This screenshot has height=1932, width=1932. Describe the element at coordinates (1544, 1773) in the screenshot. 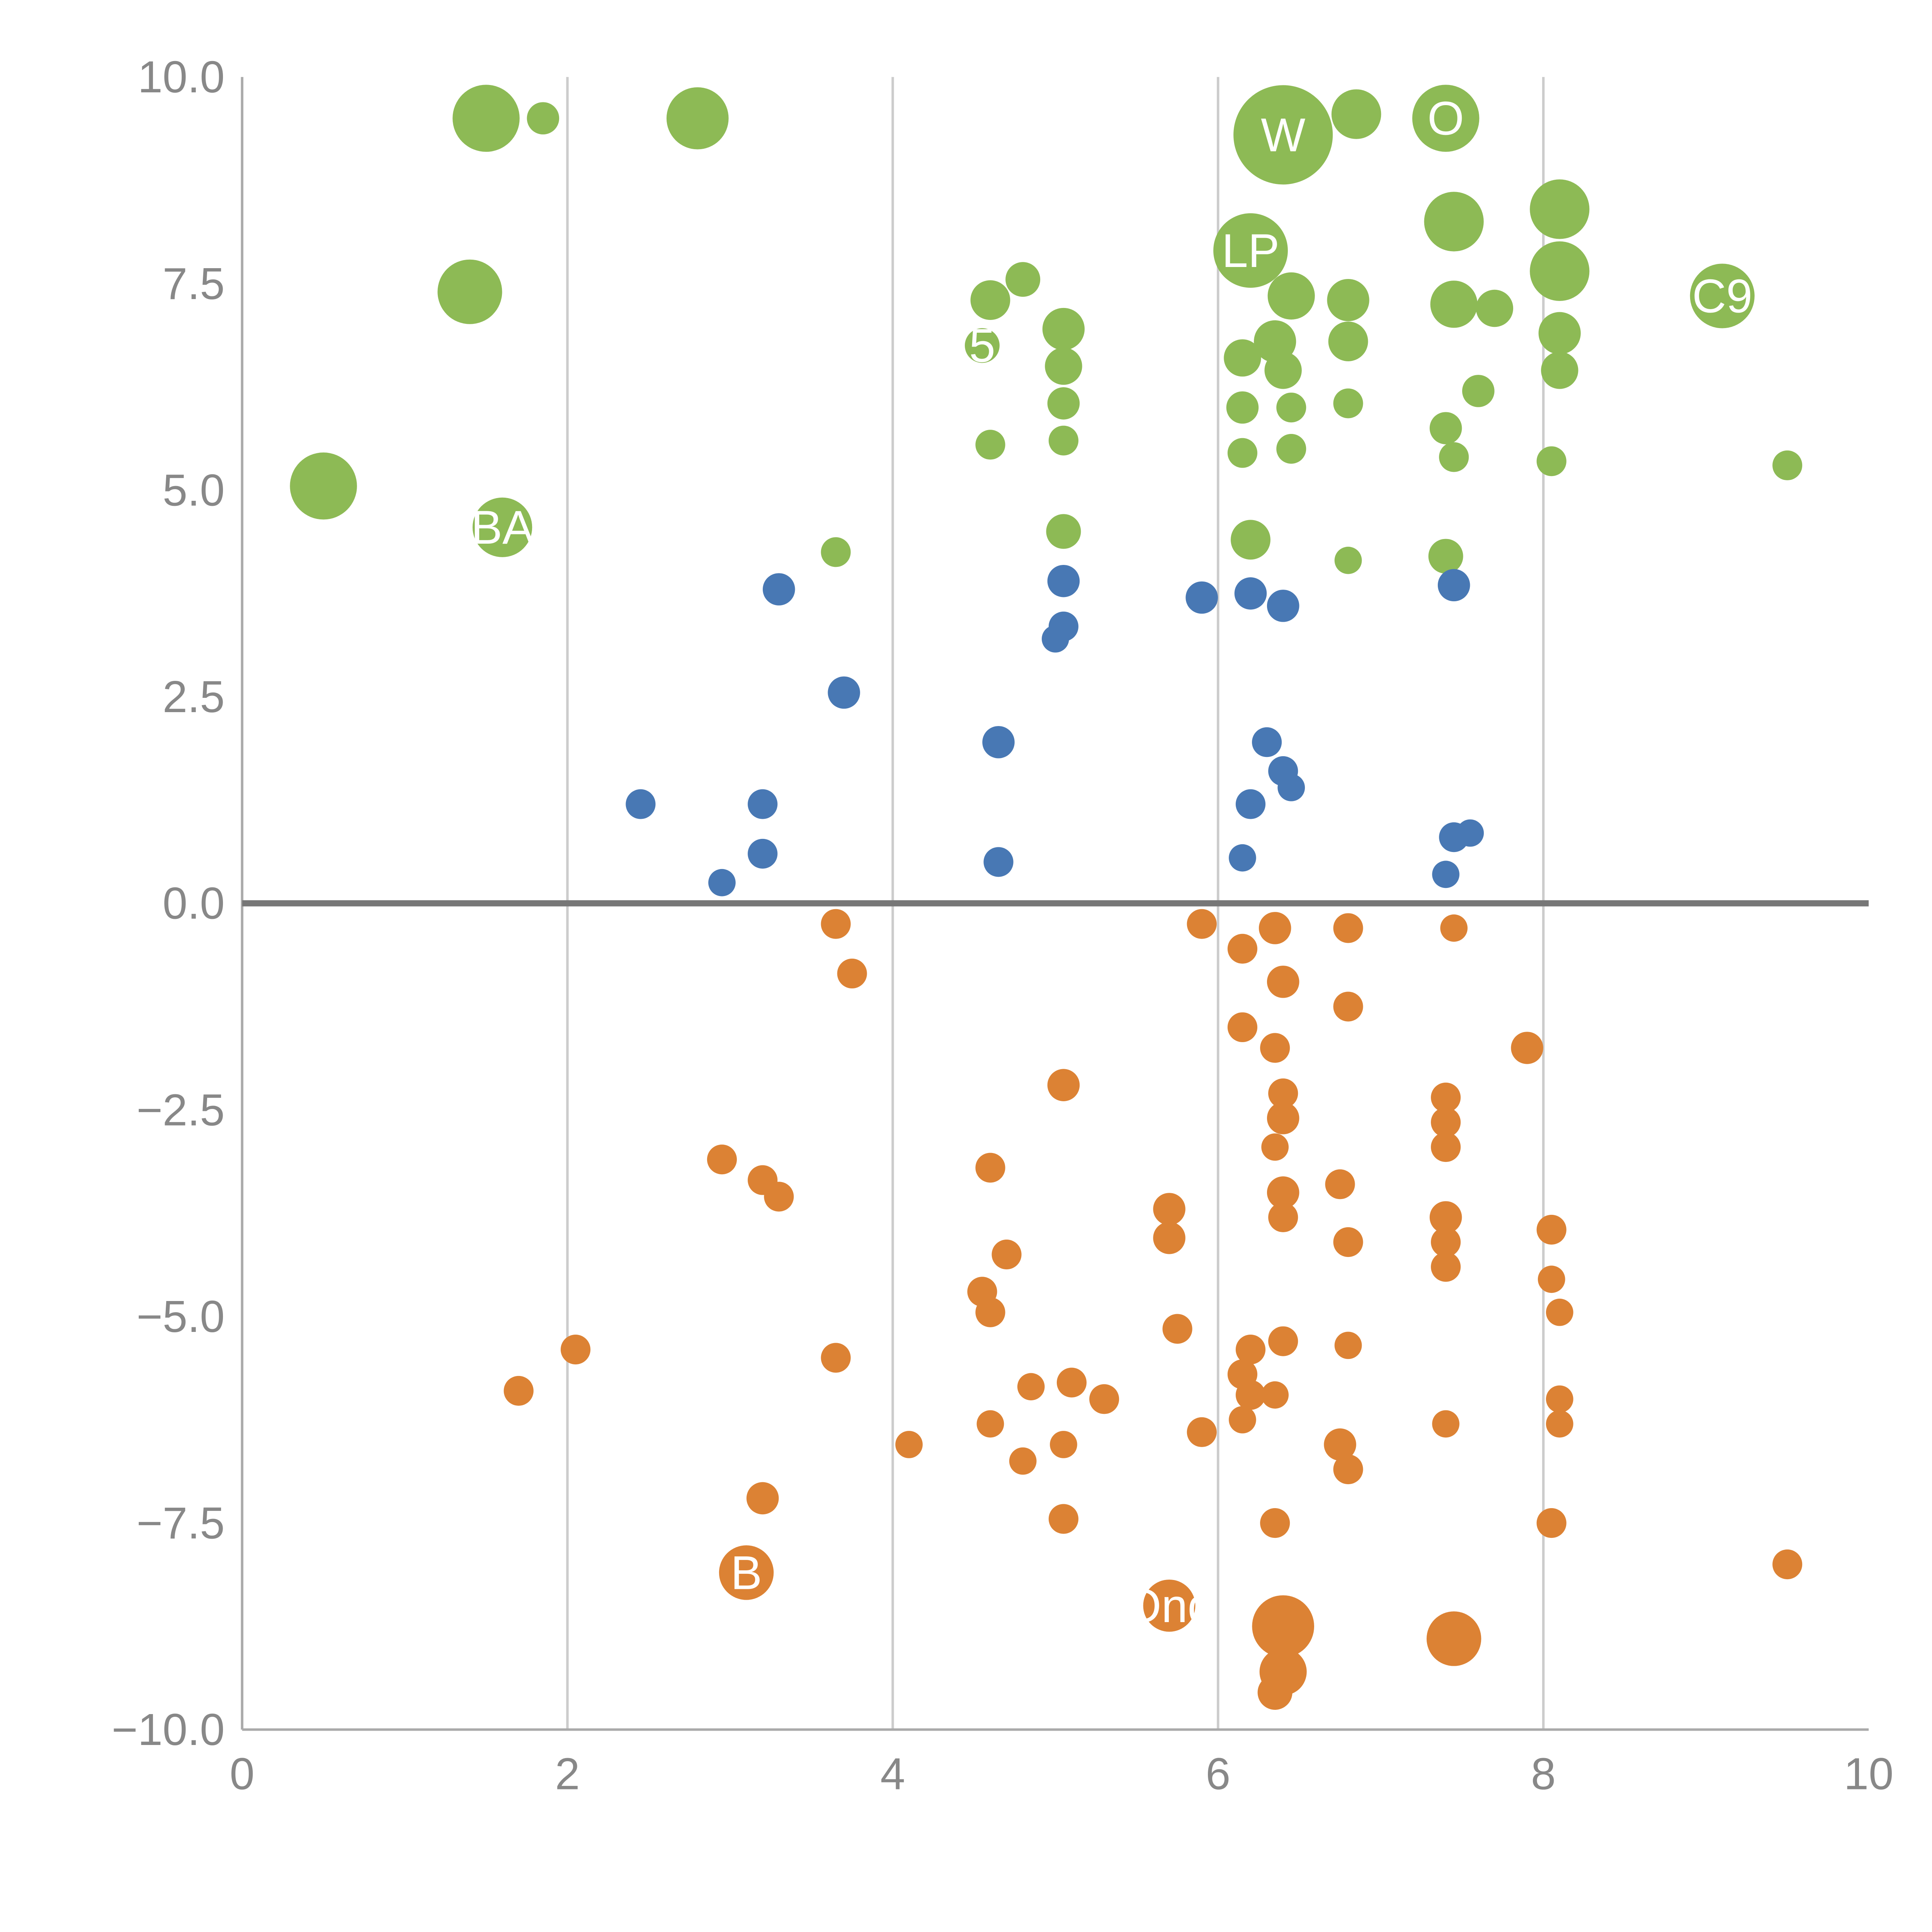

I see `x-tick-label: 8` at that location.